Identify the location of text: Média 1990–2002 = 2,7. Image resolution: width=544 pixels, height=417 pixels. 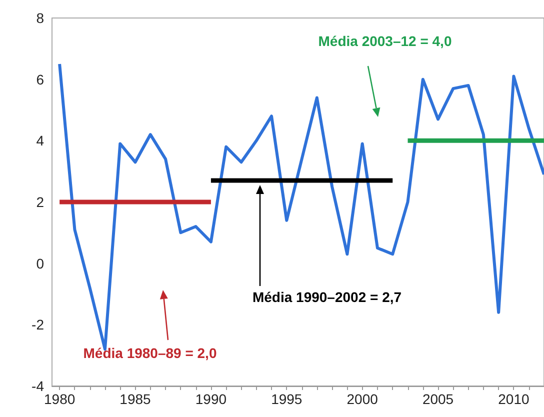
(327, 297).